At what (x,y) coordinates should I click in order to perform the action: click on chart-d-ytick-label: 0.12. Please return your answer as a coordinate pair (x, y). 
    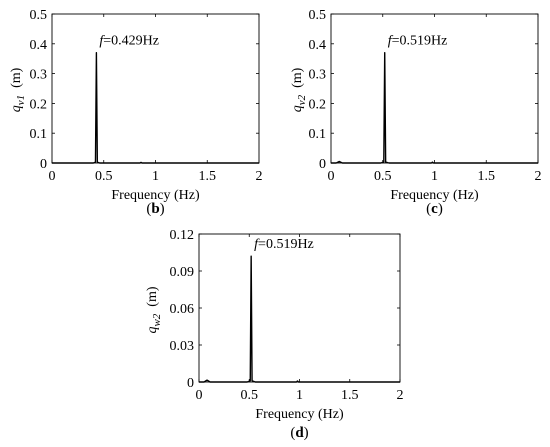
    Looking at the image, I should click on (182, 235).